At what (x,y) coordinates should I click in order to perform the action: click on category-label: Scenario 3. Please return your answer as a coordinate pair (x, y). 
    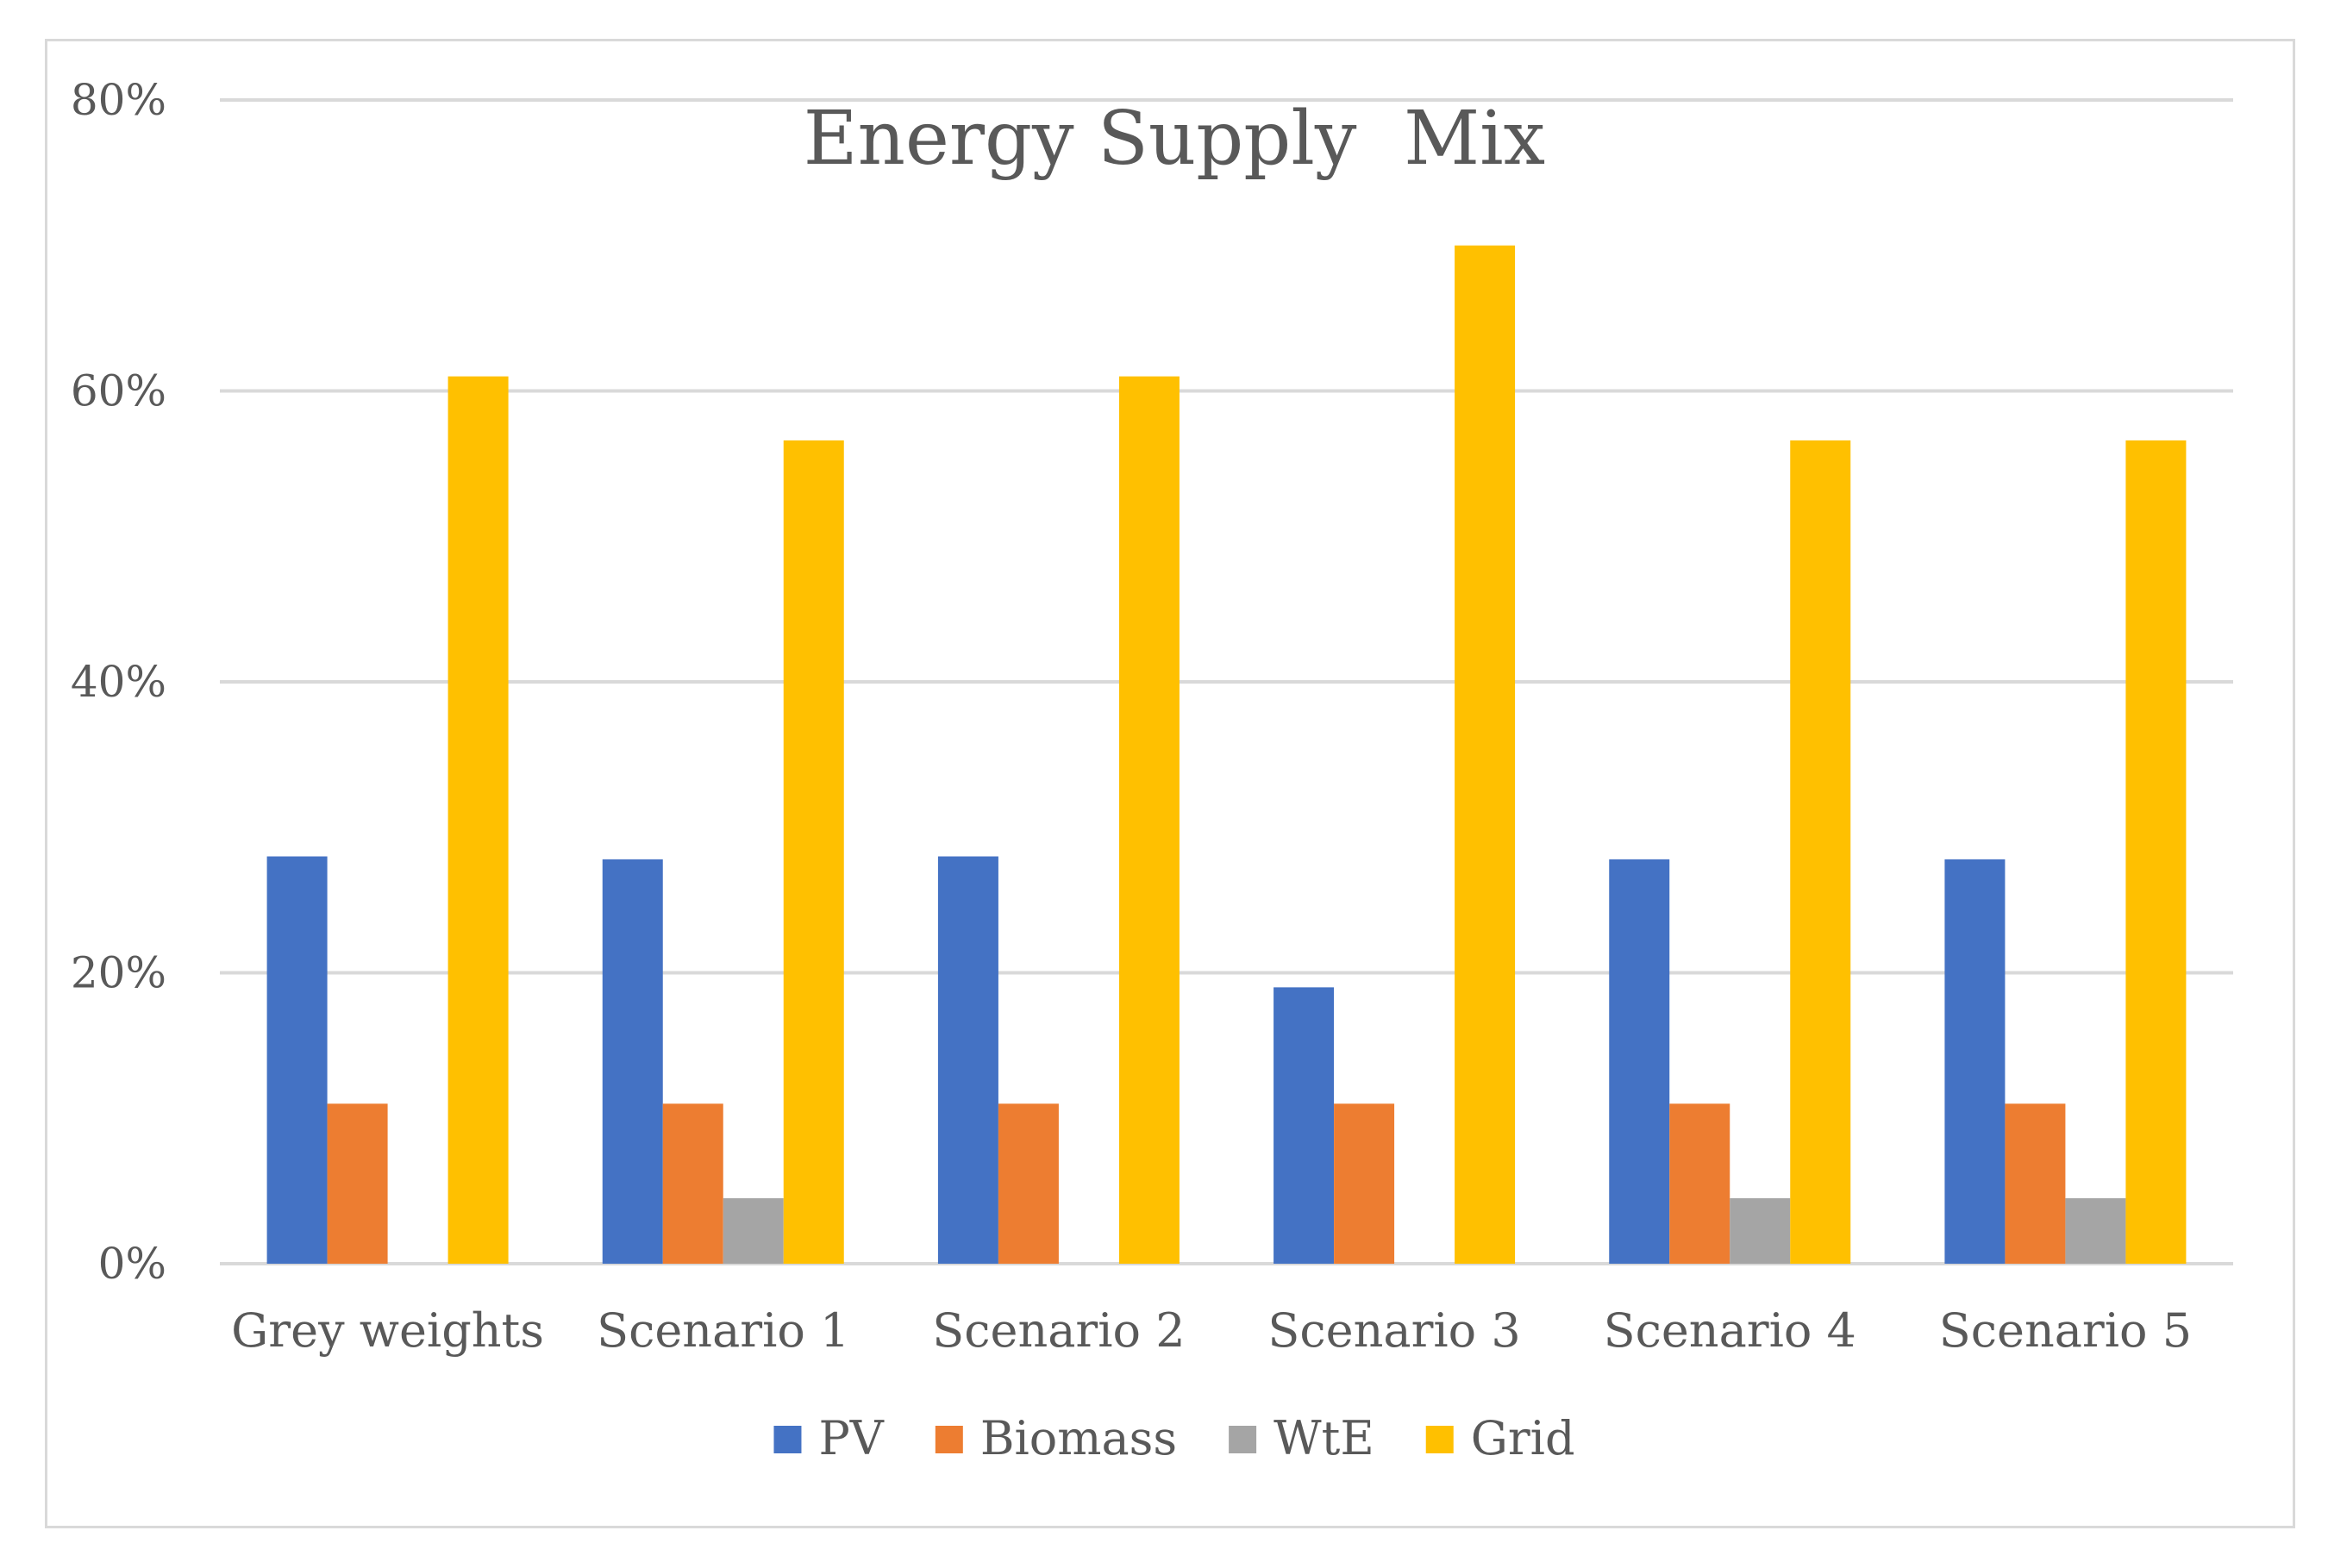
    Looking at the image, I should click on (1393, 1330).